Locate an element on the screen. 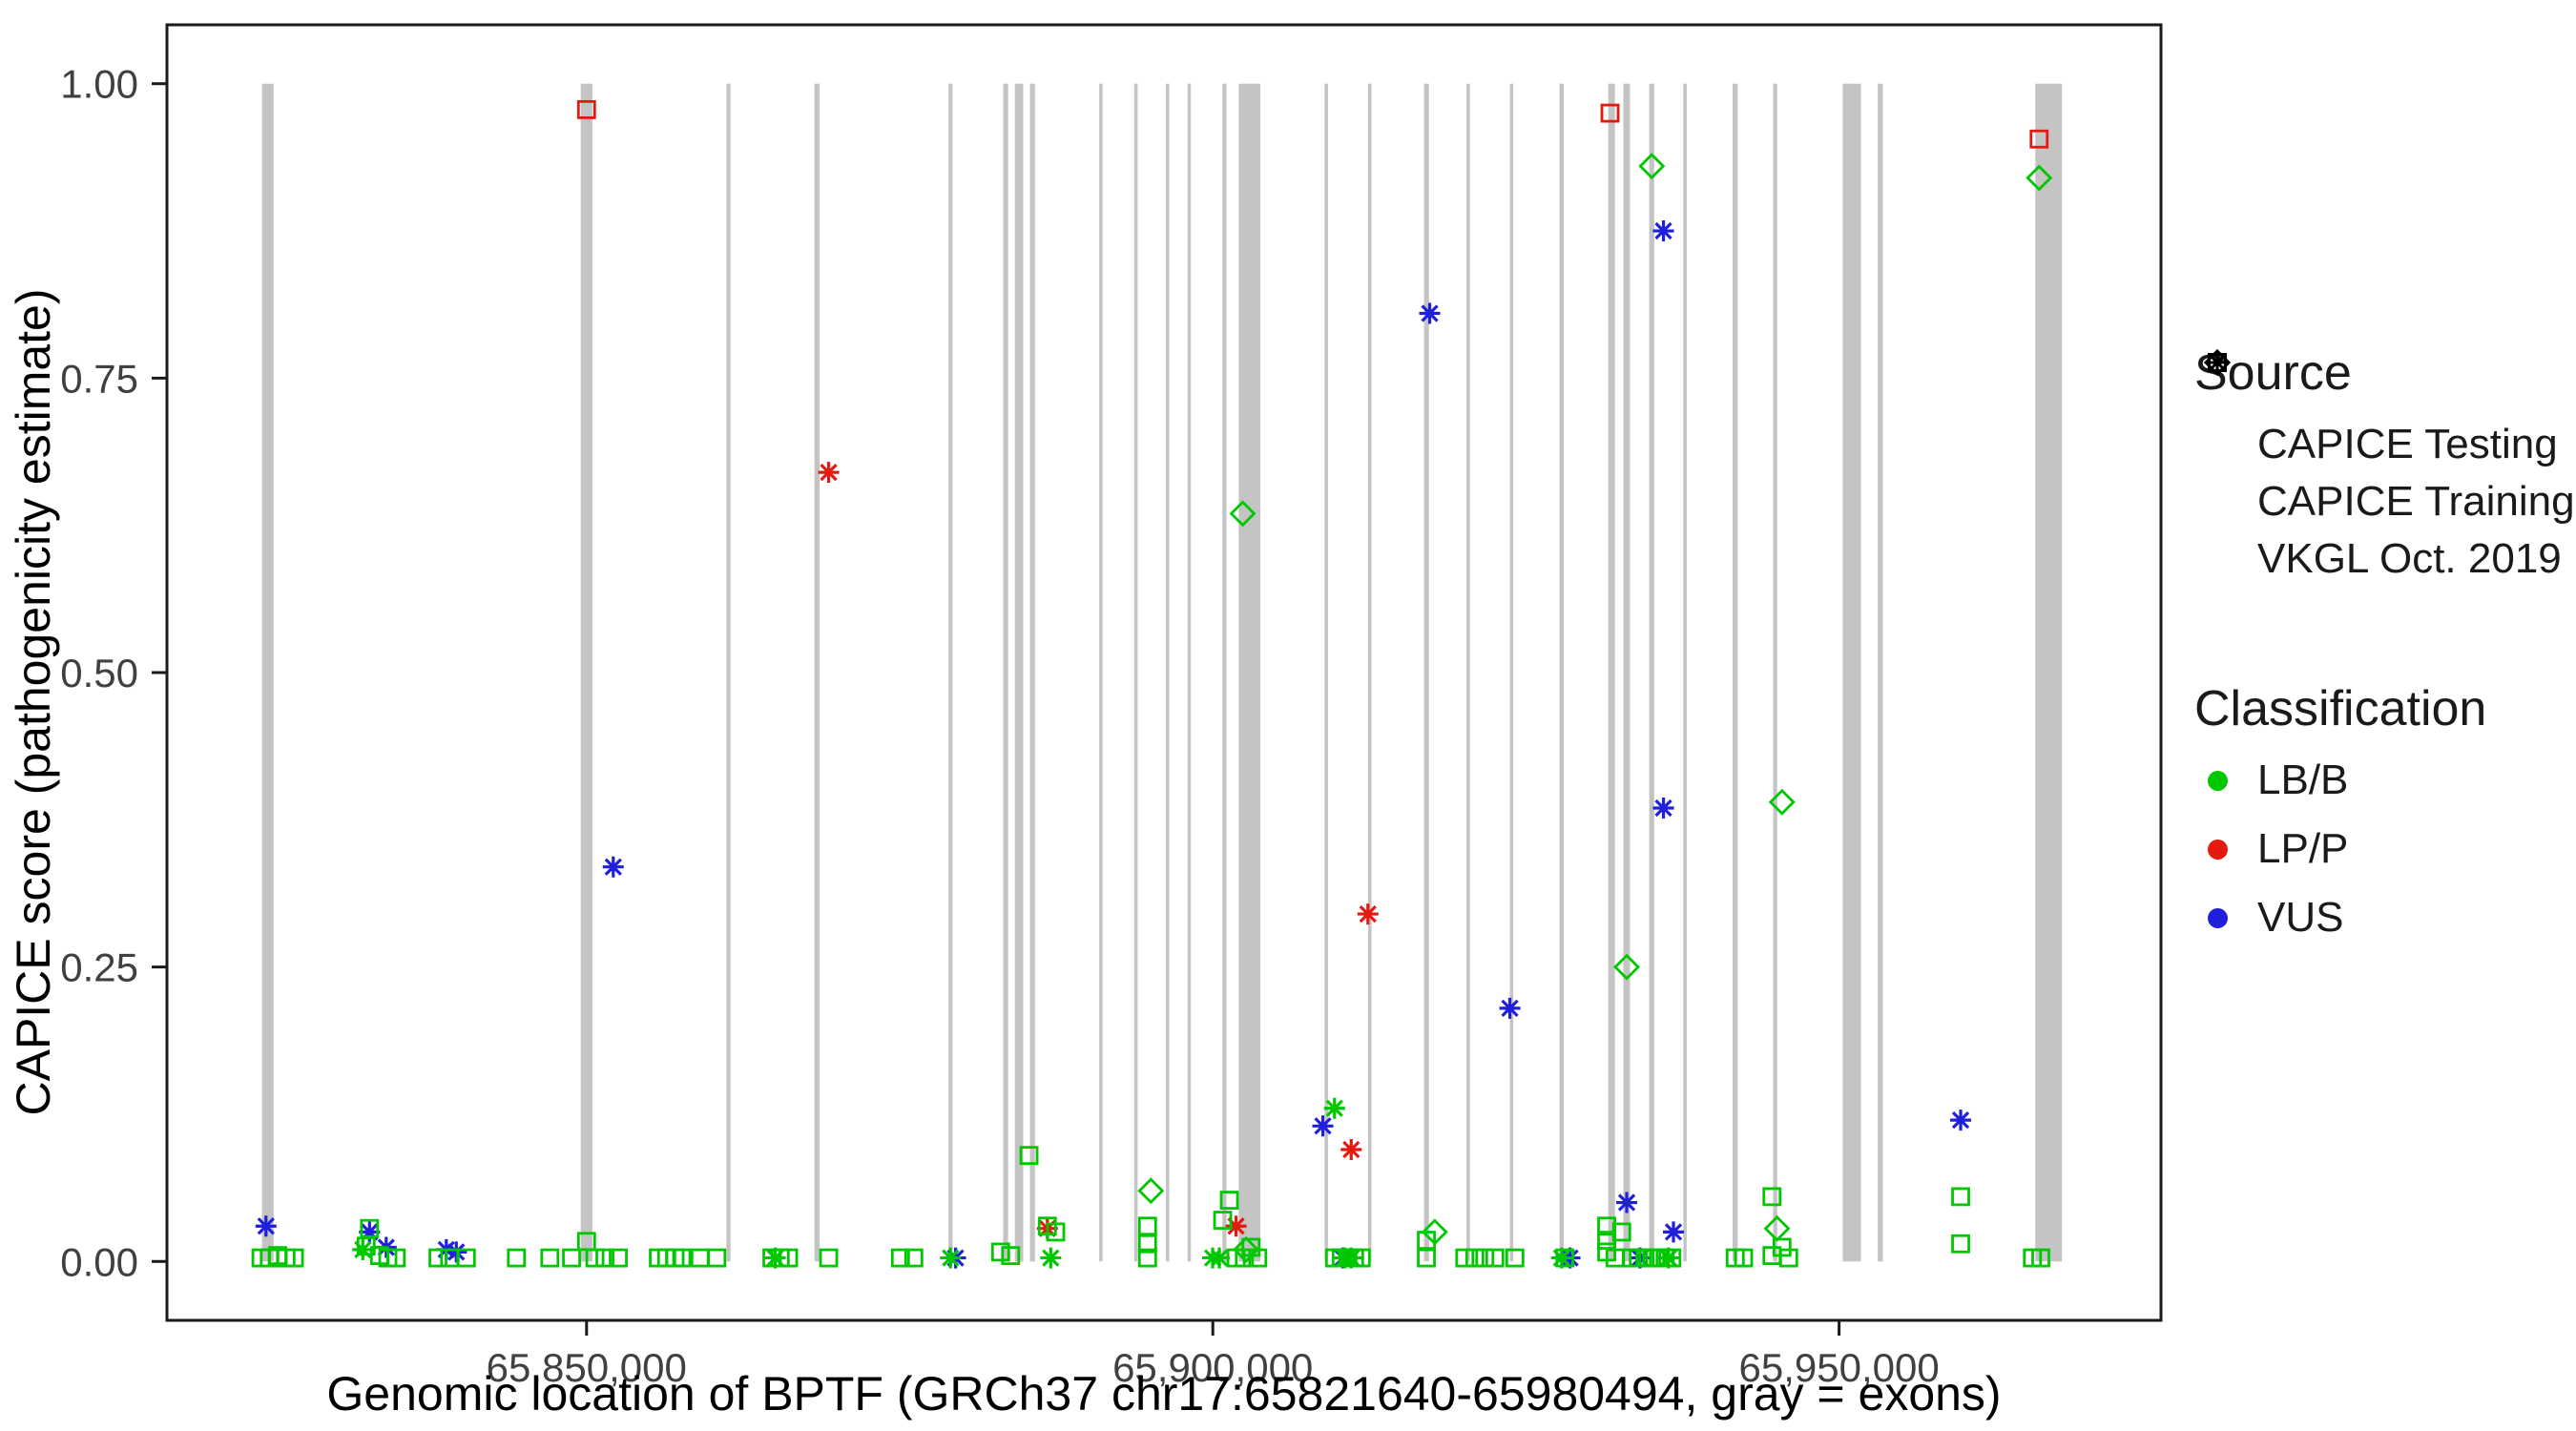 This screenshot has height=1431, width=2576. legend-classification-items: LB/B LP/P VUS is located at coordinates (2384, 849).